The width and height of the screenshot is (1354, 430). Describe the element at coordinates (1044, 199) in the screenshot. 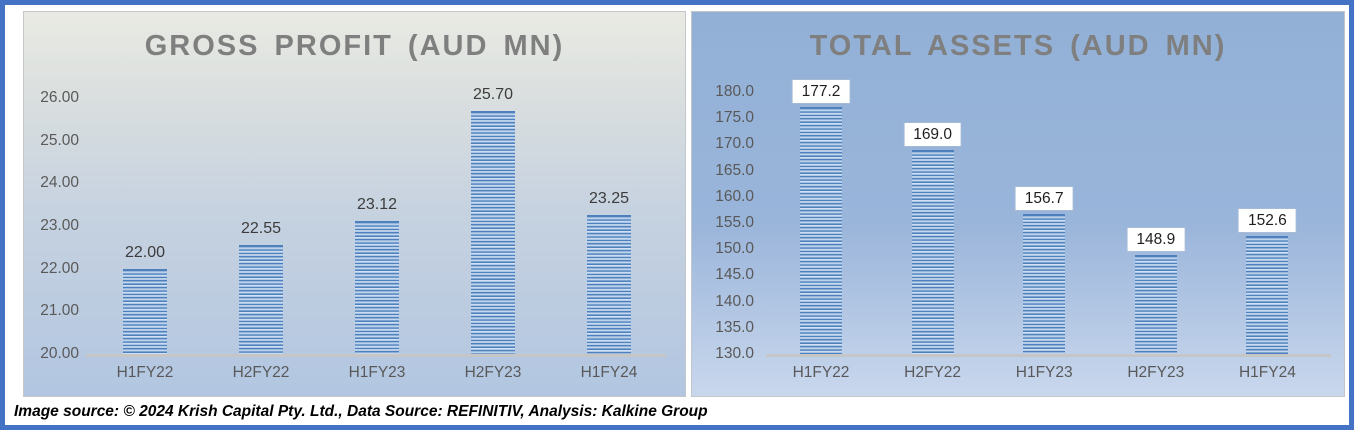

I see `bar-data-label: 156.7` at that location.